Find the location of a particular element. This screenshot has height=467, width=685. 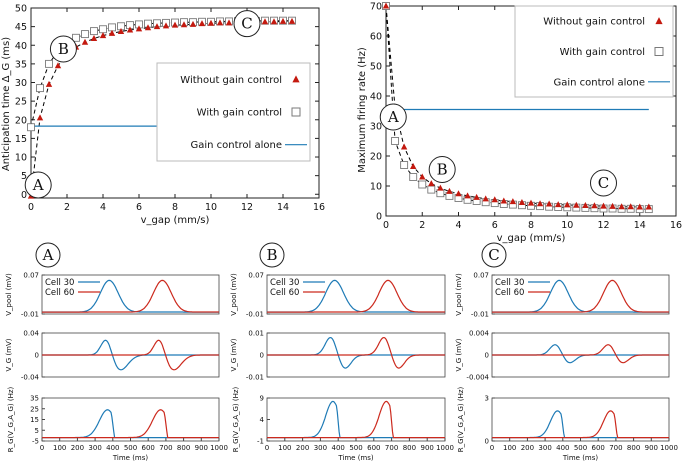

x-tick-label: 4 is located at coordinates (103, 207).